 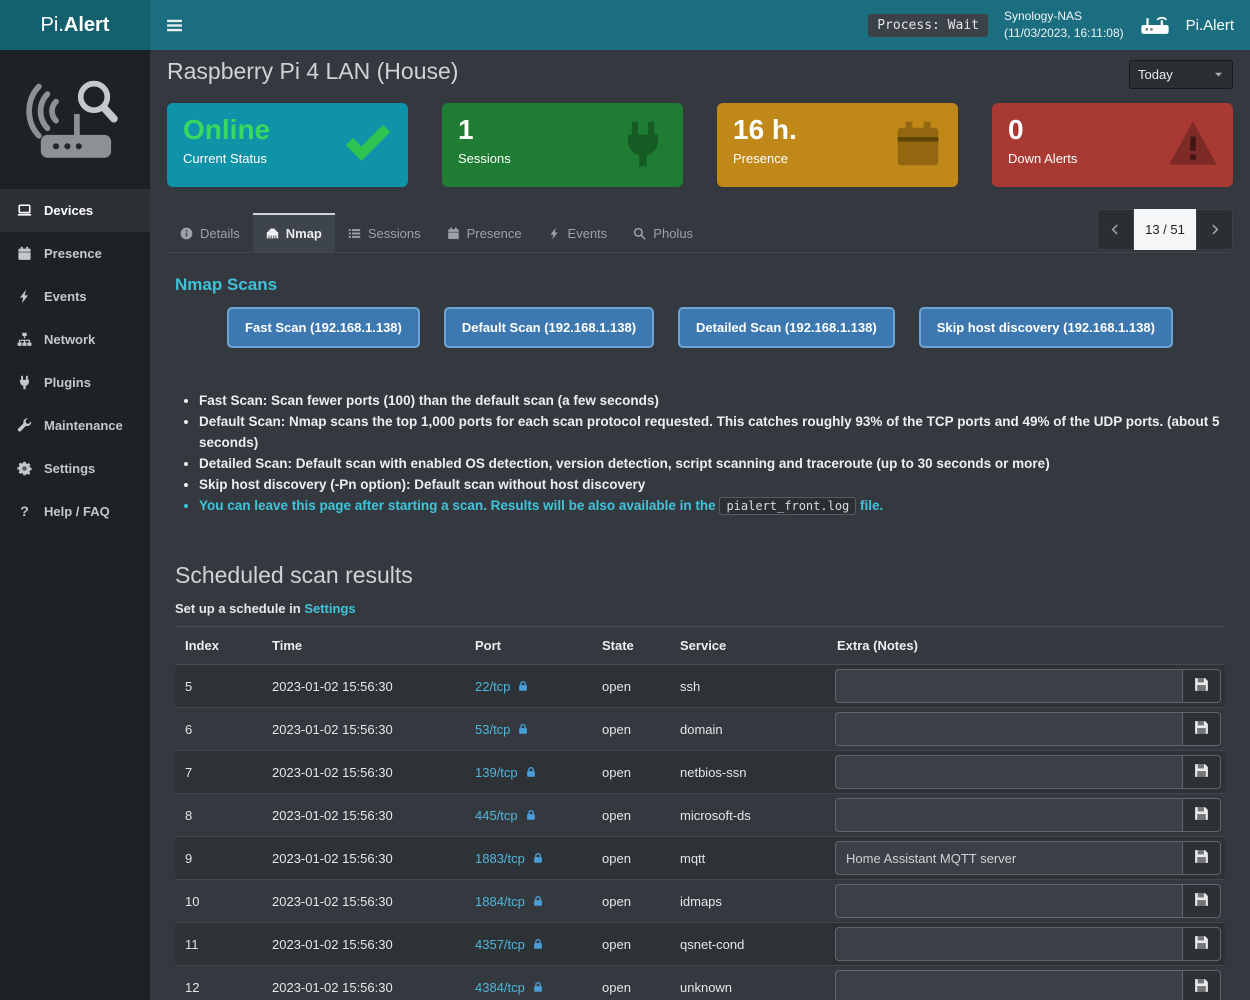 What do you see at coordinates (538, 987) in the screenshot?
I see `lock-icon` at bounding box center [538, 987].